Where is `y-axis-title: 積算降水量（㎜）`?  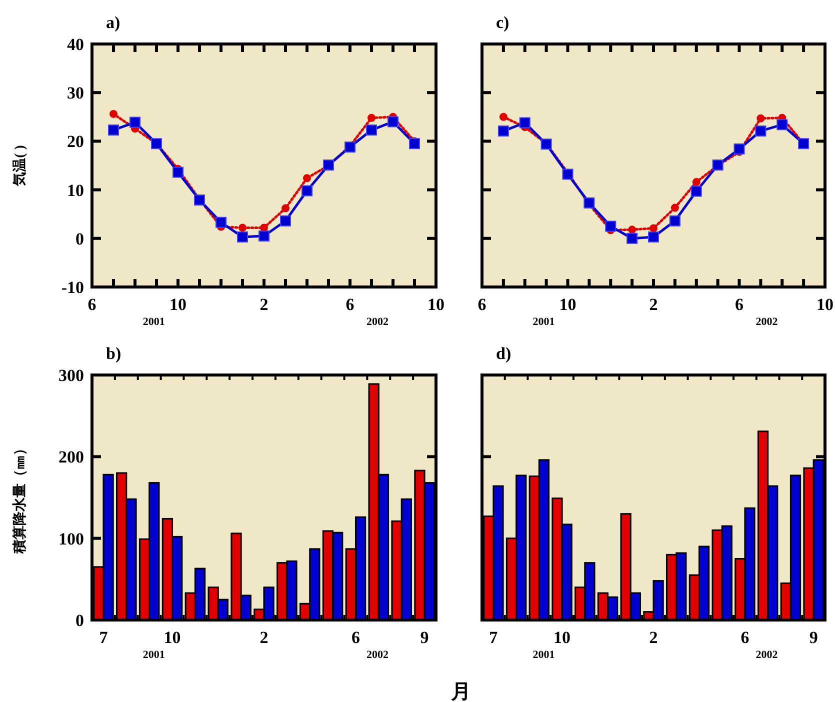
y-axis-title: 積算降水量（㎜） is located at coordinates (20, 498).